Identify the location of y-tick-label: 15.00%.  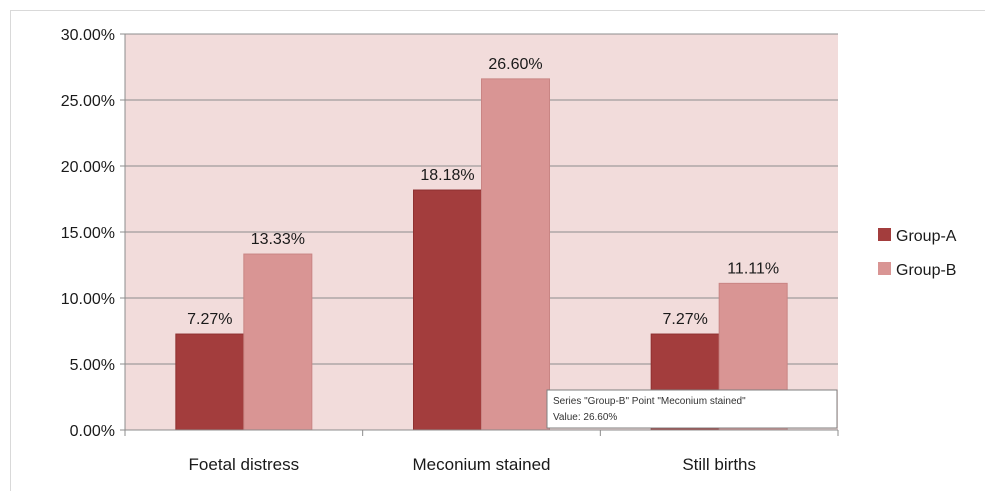
(88, 233).